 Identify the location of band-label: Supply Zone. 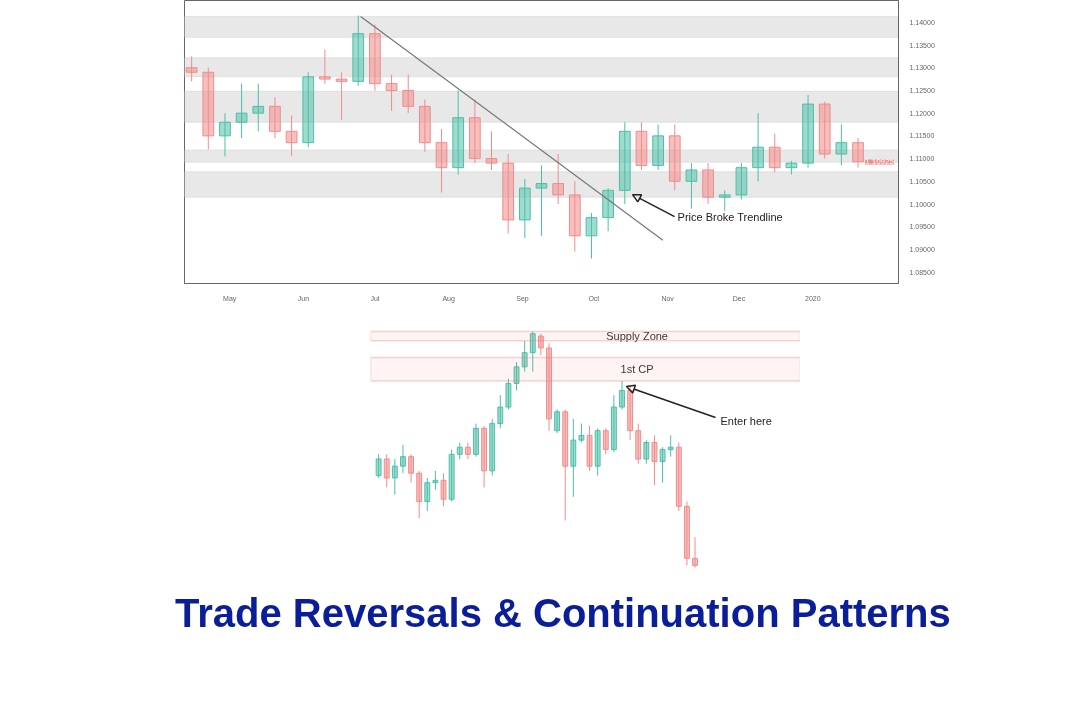
(637, 336).